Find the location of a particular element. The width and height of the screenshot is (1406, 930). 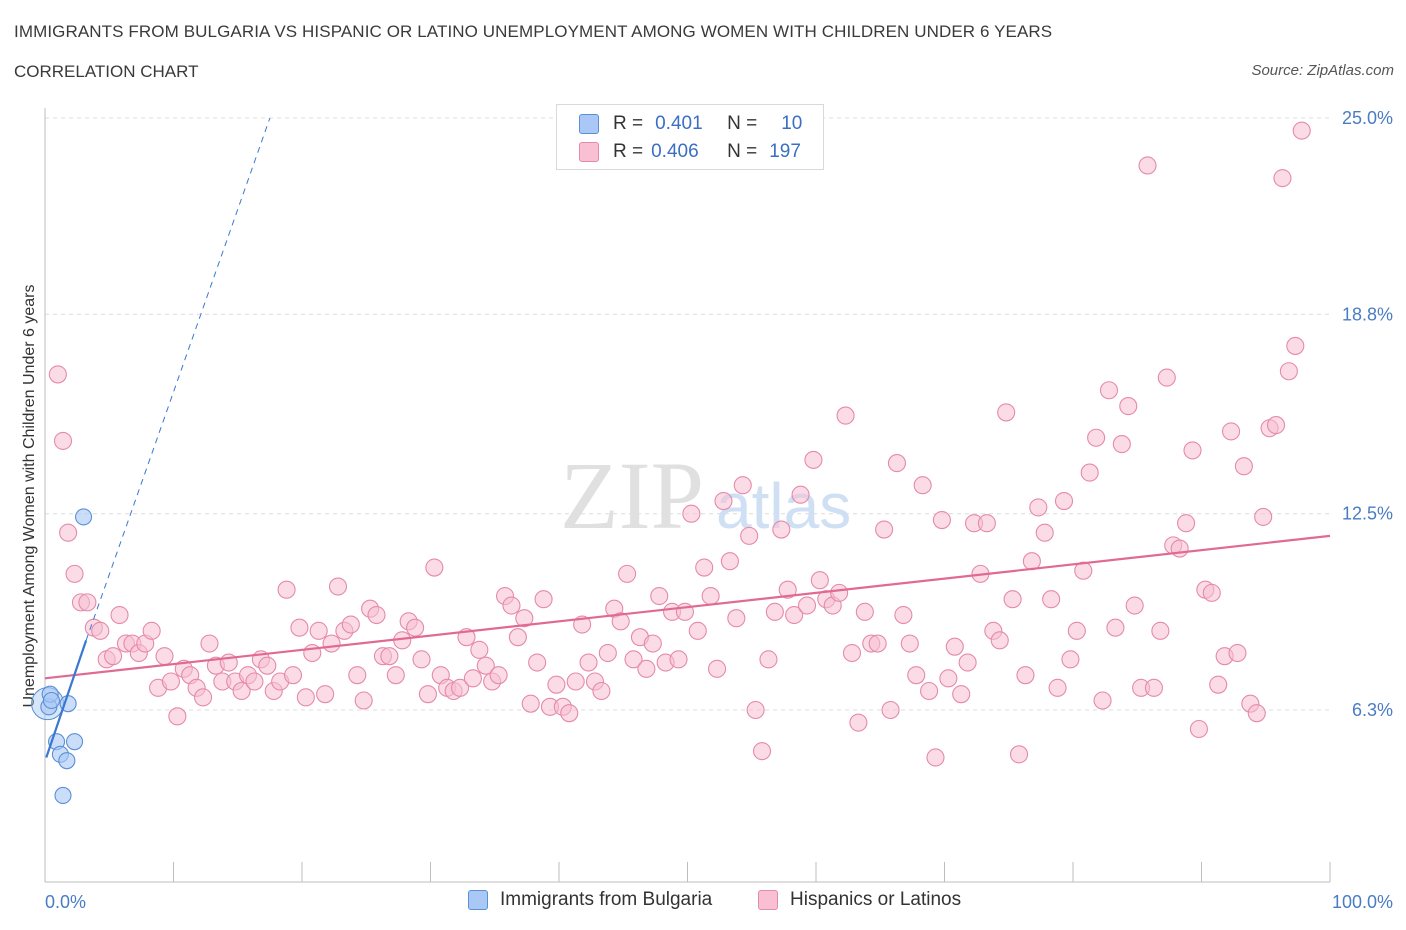

y-tick-label: 25.0% is located at coordinates (1367, 118).